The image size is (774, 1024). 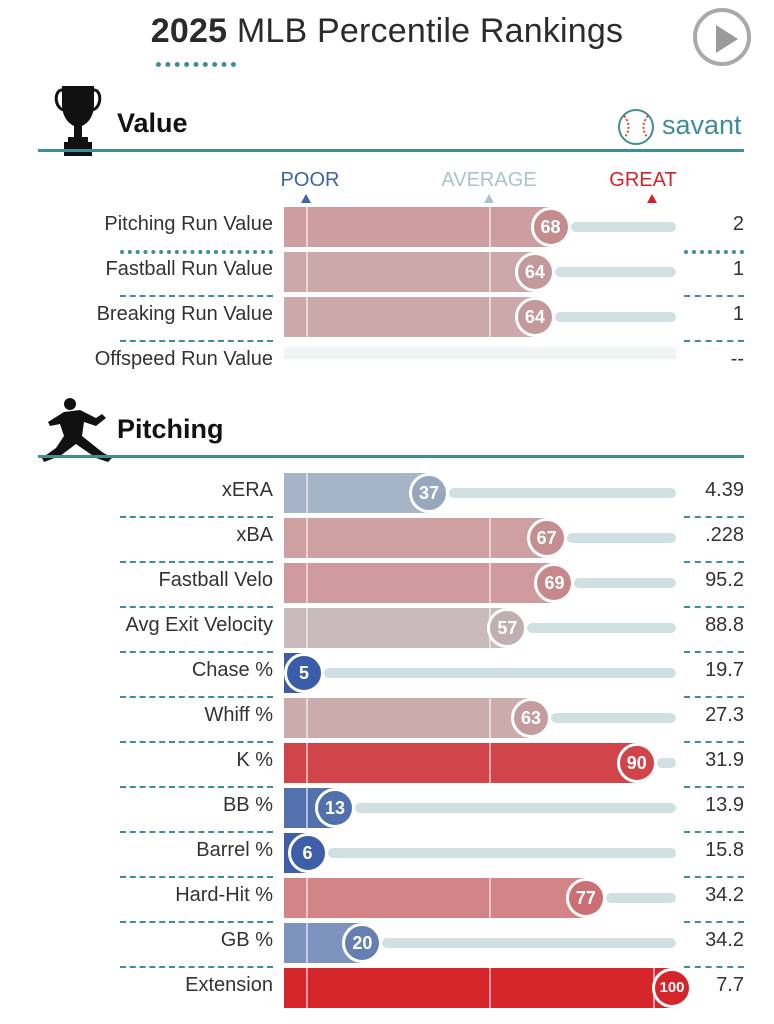 I want to click on percentile-bubble: 90, so click(x=636, y=763).